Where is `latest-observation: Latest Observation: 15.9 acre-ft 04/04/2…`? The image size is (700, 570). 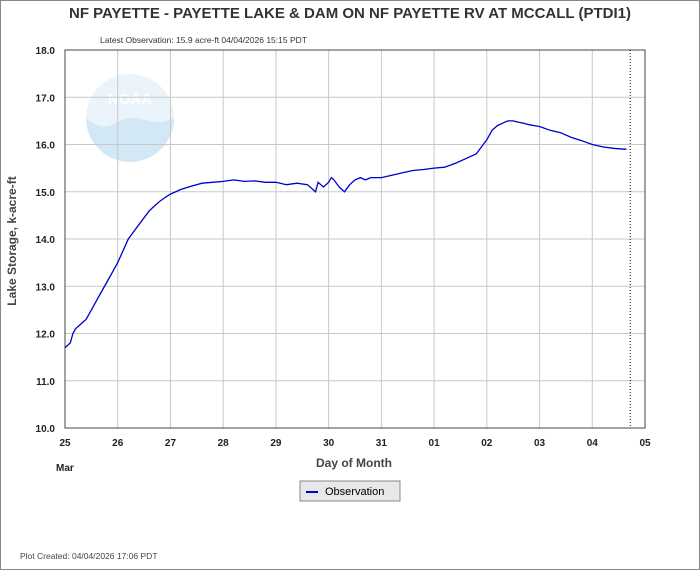
latest-observation: Latest Observation: 15.9 acre-ft 04/04/2… is located at coordinates (203, 40).